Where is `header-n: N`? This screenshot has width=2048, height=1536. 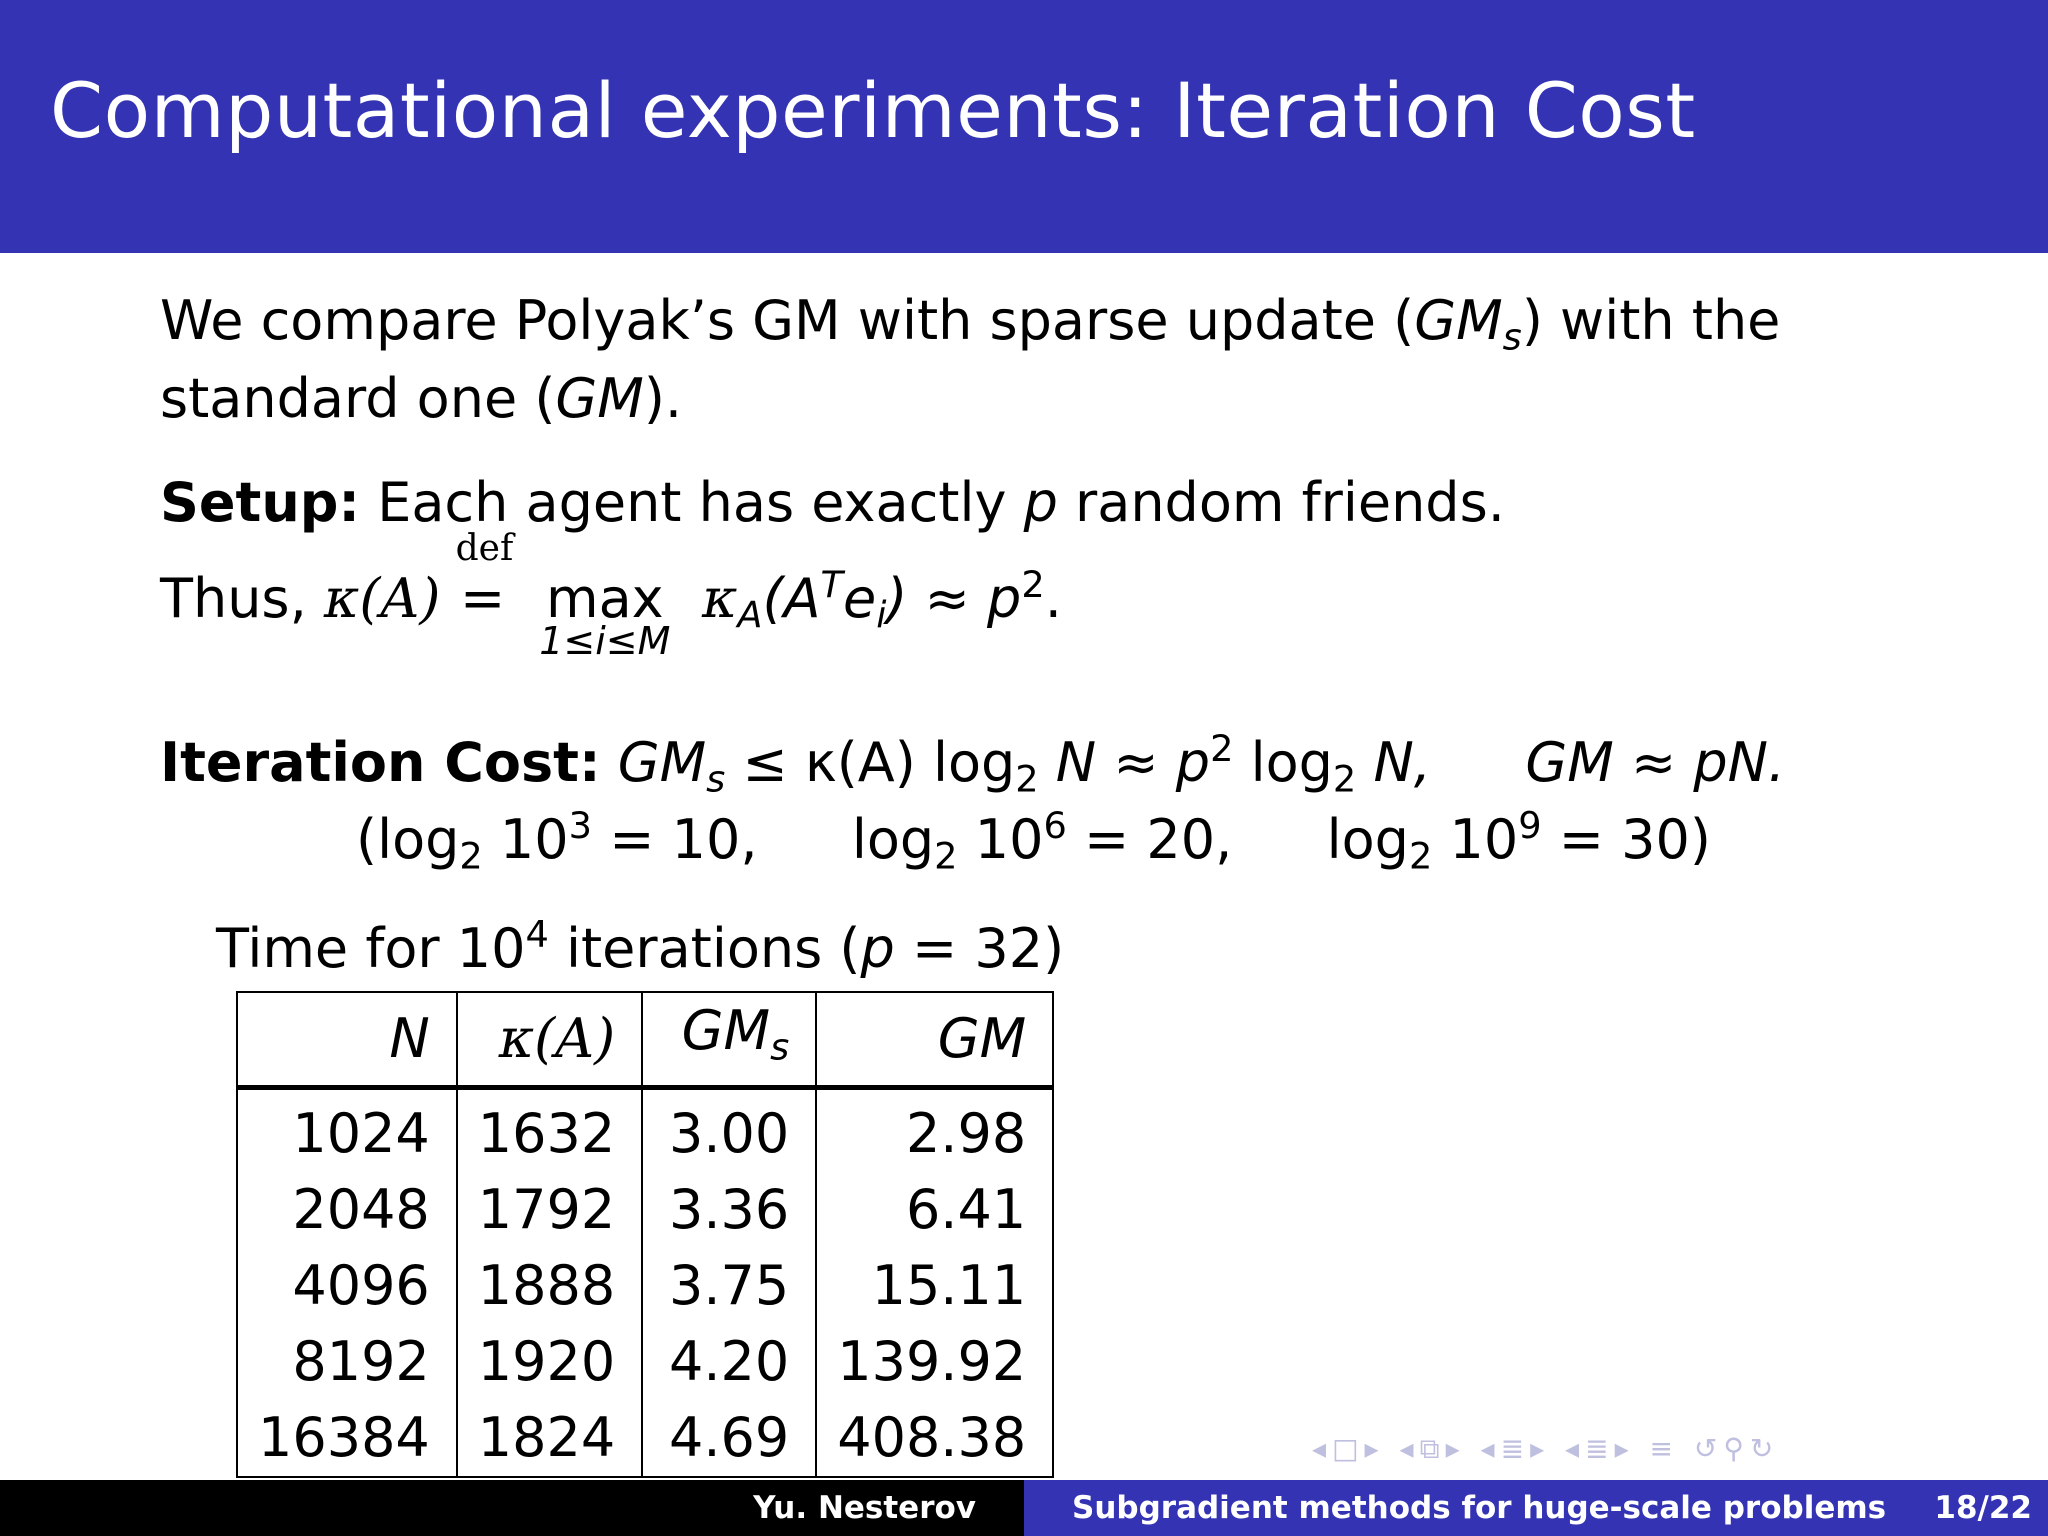
header-n: N is located at coordinates (347, 1041).